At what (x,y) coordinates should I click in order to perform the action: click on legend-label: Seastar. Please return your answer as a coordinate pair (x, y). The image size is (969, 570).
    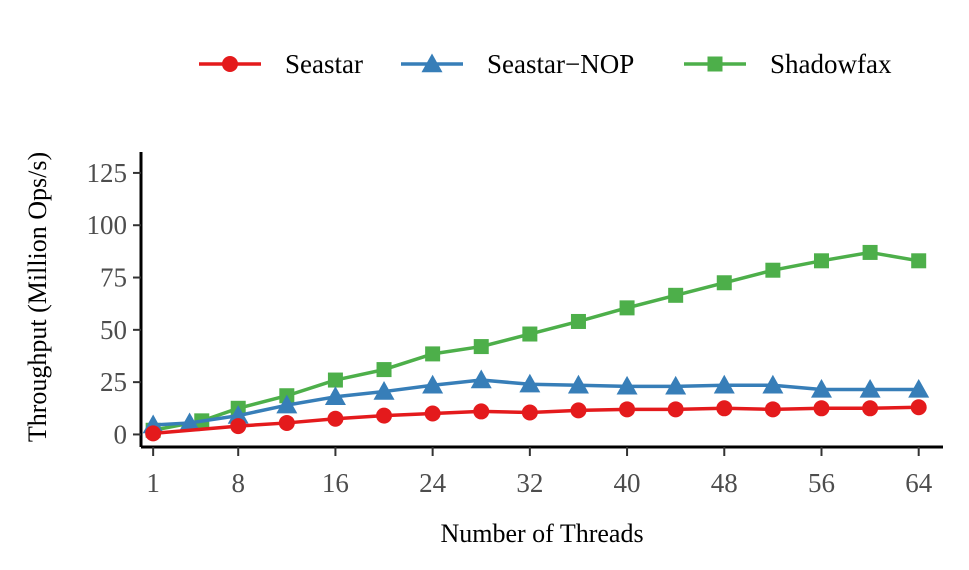
    Looking at the image, I should click on (324, 64).